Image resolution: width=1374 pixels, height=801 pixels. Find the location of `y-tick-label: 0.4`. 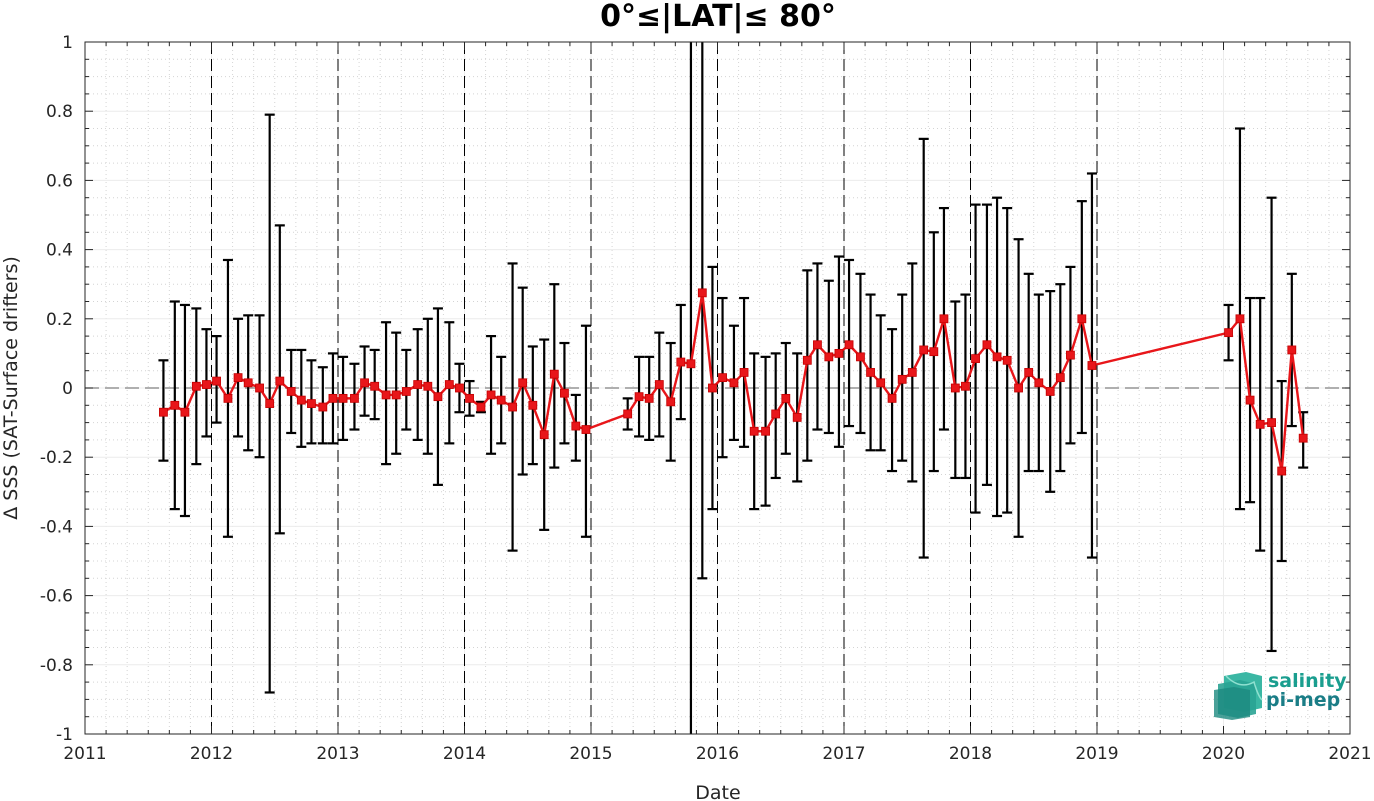

y-tick-label: 0.4 is located at coordinates (59, 251).